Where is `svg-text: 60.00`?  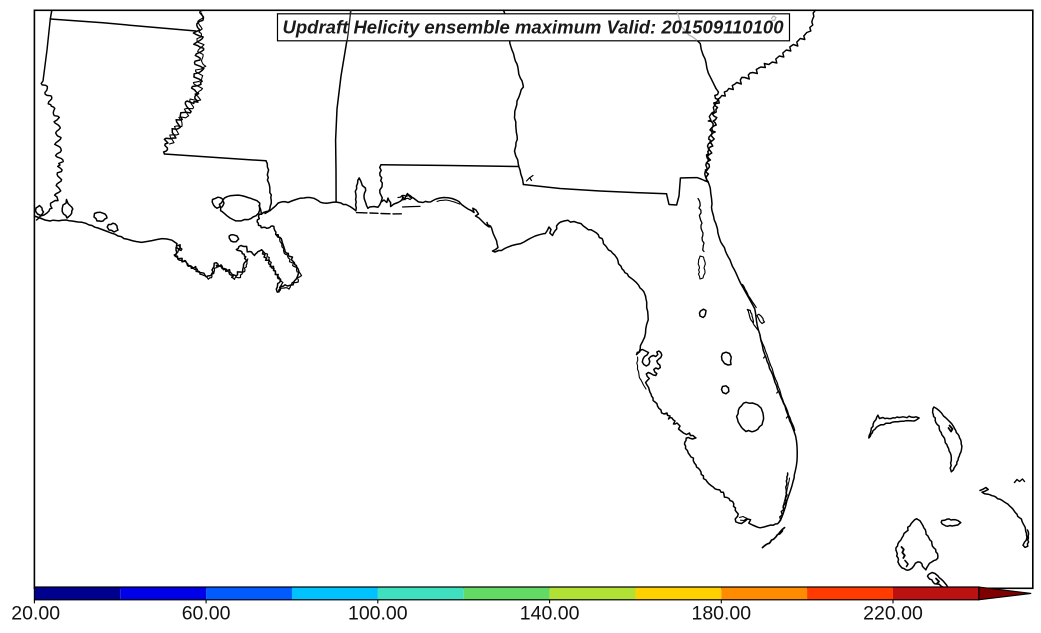 svg-text: 60.00 is located at coordinates (206, 614).